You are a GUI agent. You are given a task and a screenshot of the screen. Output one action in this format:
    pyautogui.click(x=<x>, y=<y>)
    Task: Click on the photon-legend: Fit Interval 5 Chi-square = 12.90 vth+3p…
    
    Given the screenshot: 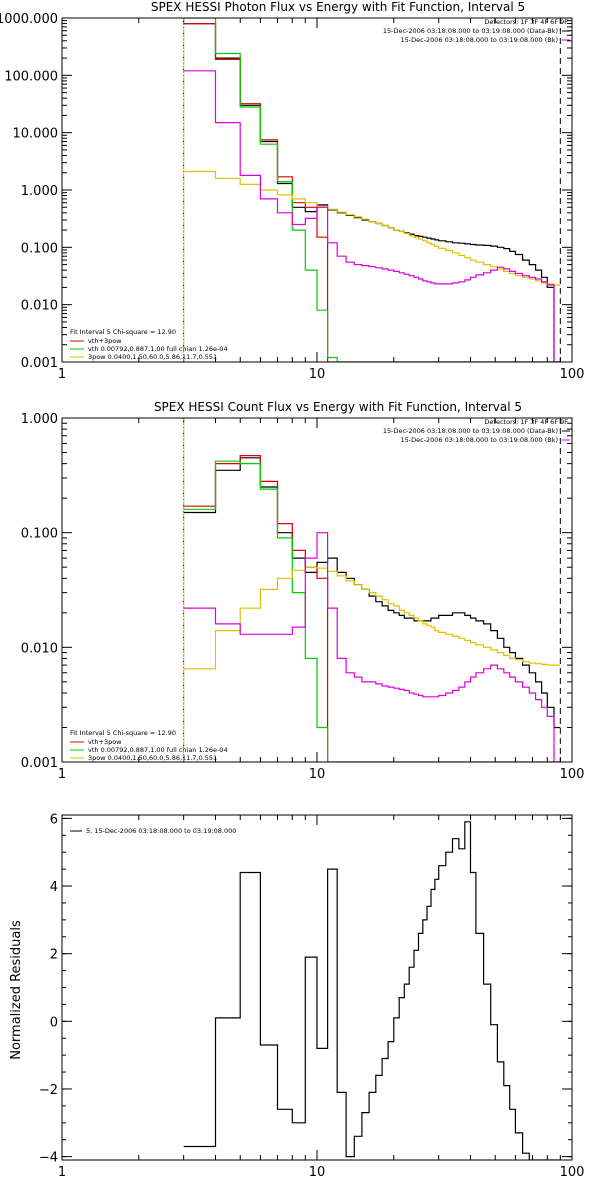 What is the action you would take?
    pyautogui.click(x=149, y=344)
    